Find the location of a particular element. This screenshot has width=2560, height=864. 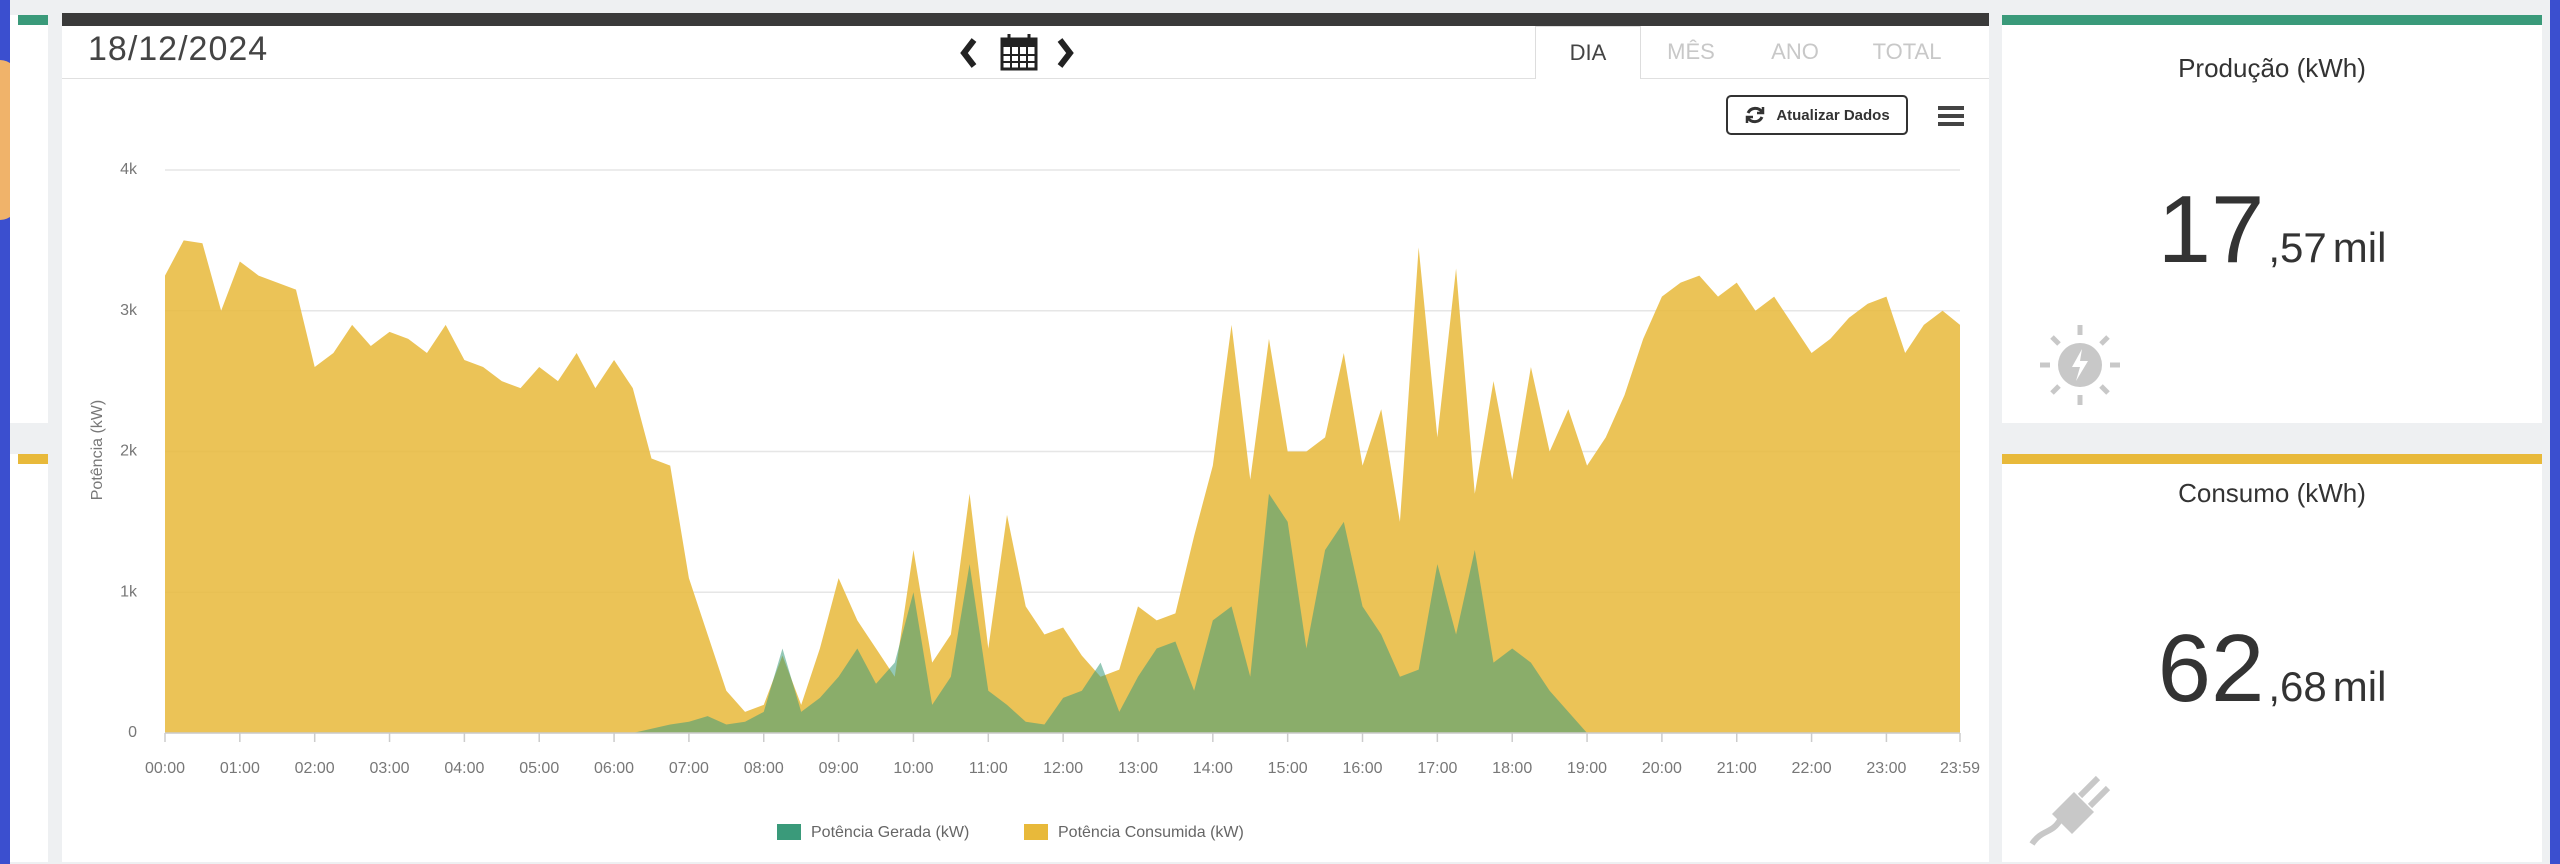

header-divider is located at coordinates (1025, 78).